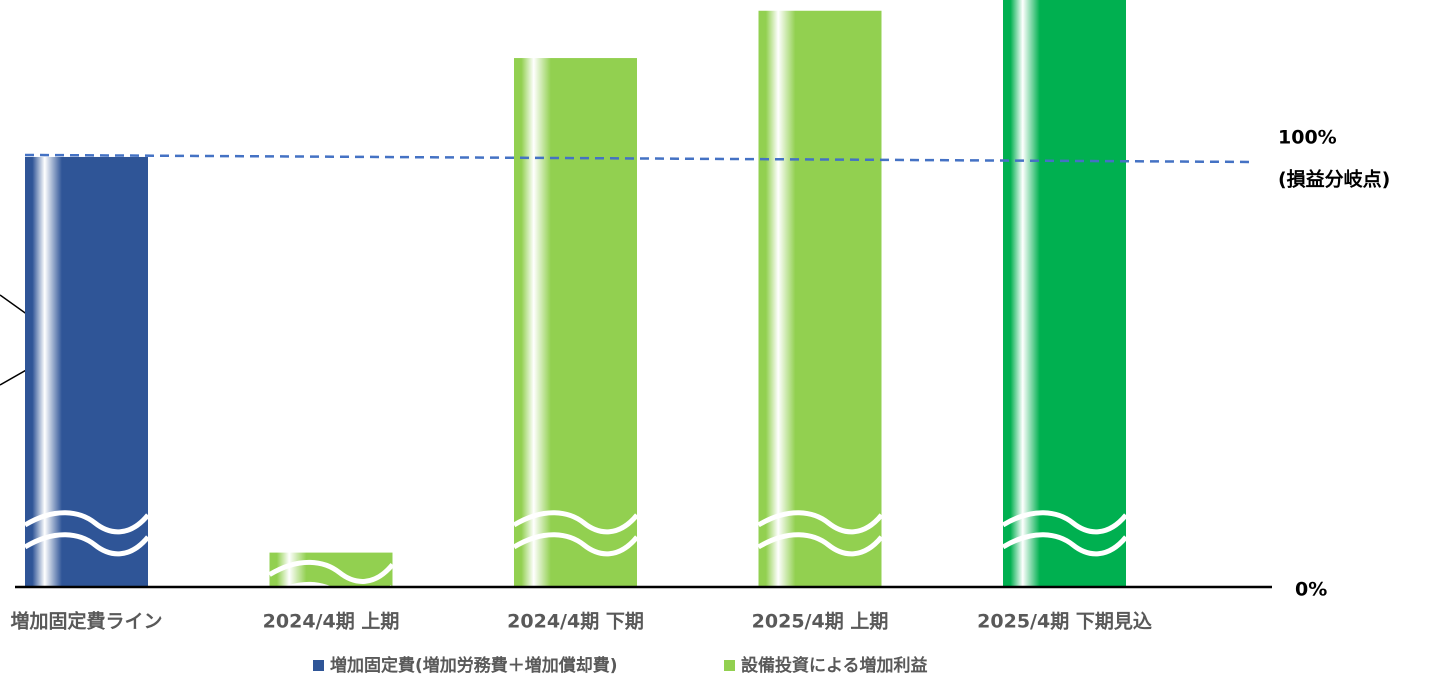 The height and width of the screenshot is (678, 1443). I want to click on x-tick-label: 2024/4期 下期, so click(575, 622).